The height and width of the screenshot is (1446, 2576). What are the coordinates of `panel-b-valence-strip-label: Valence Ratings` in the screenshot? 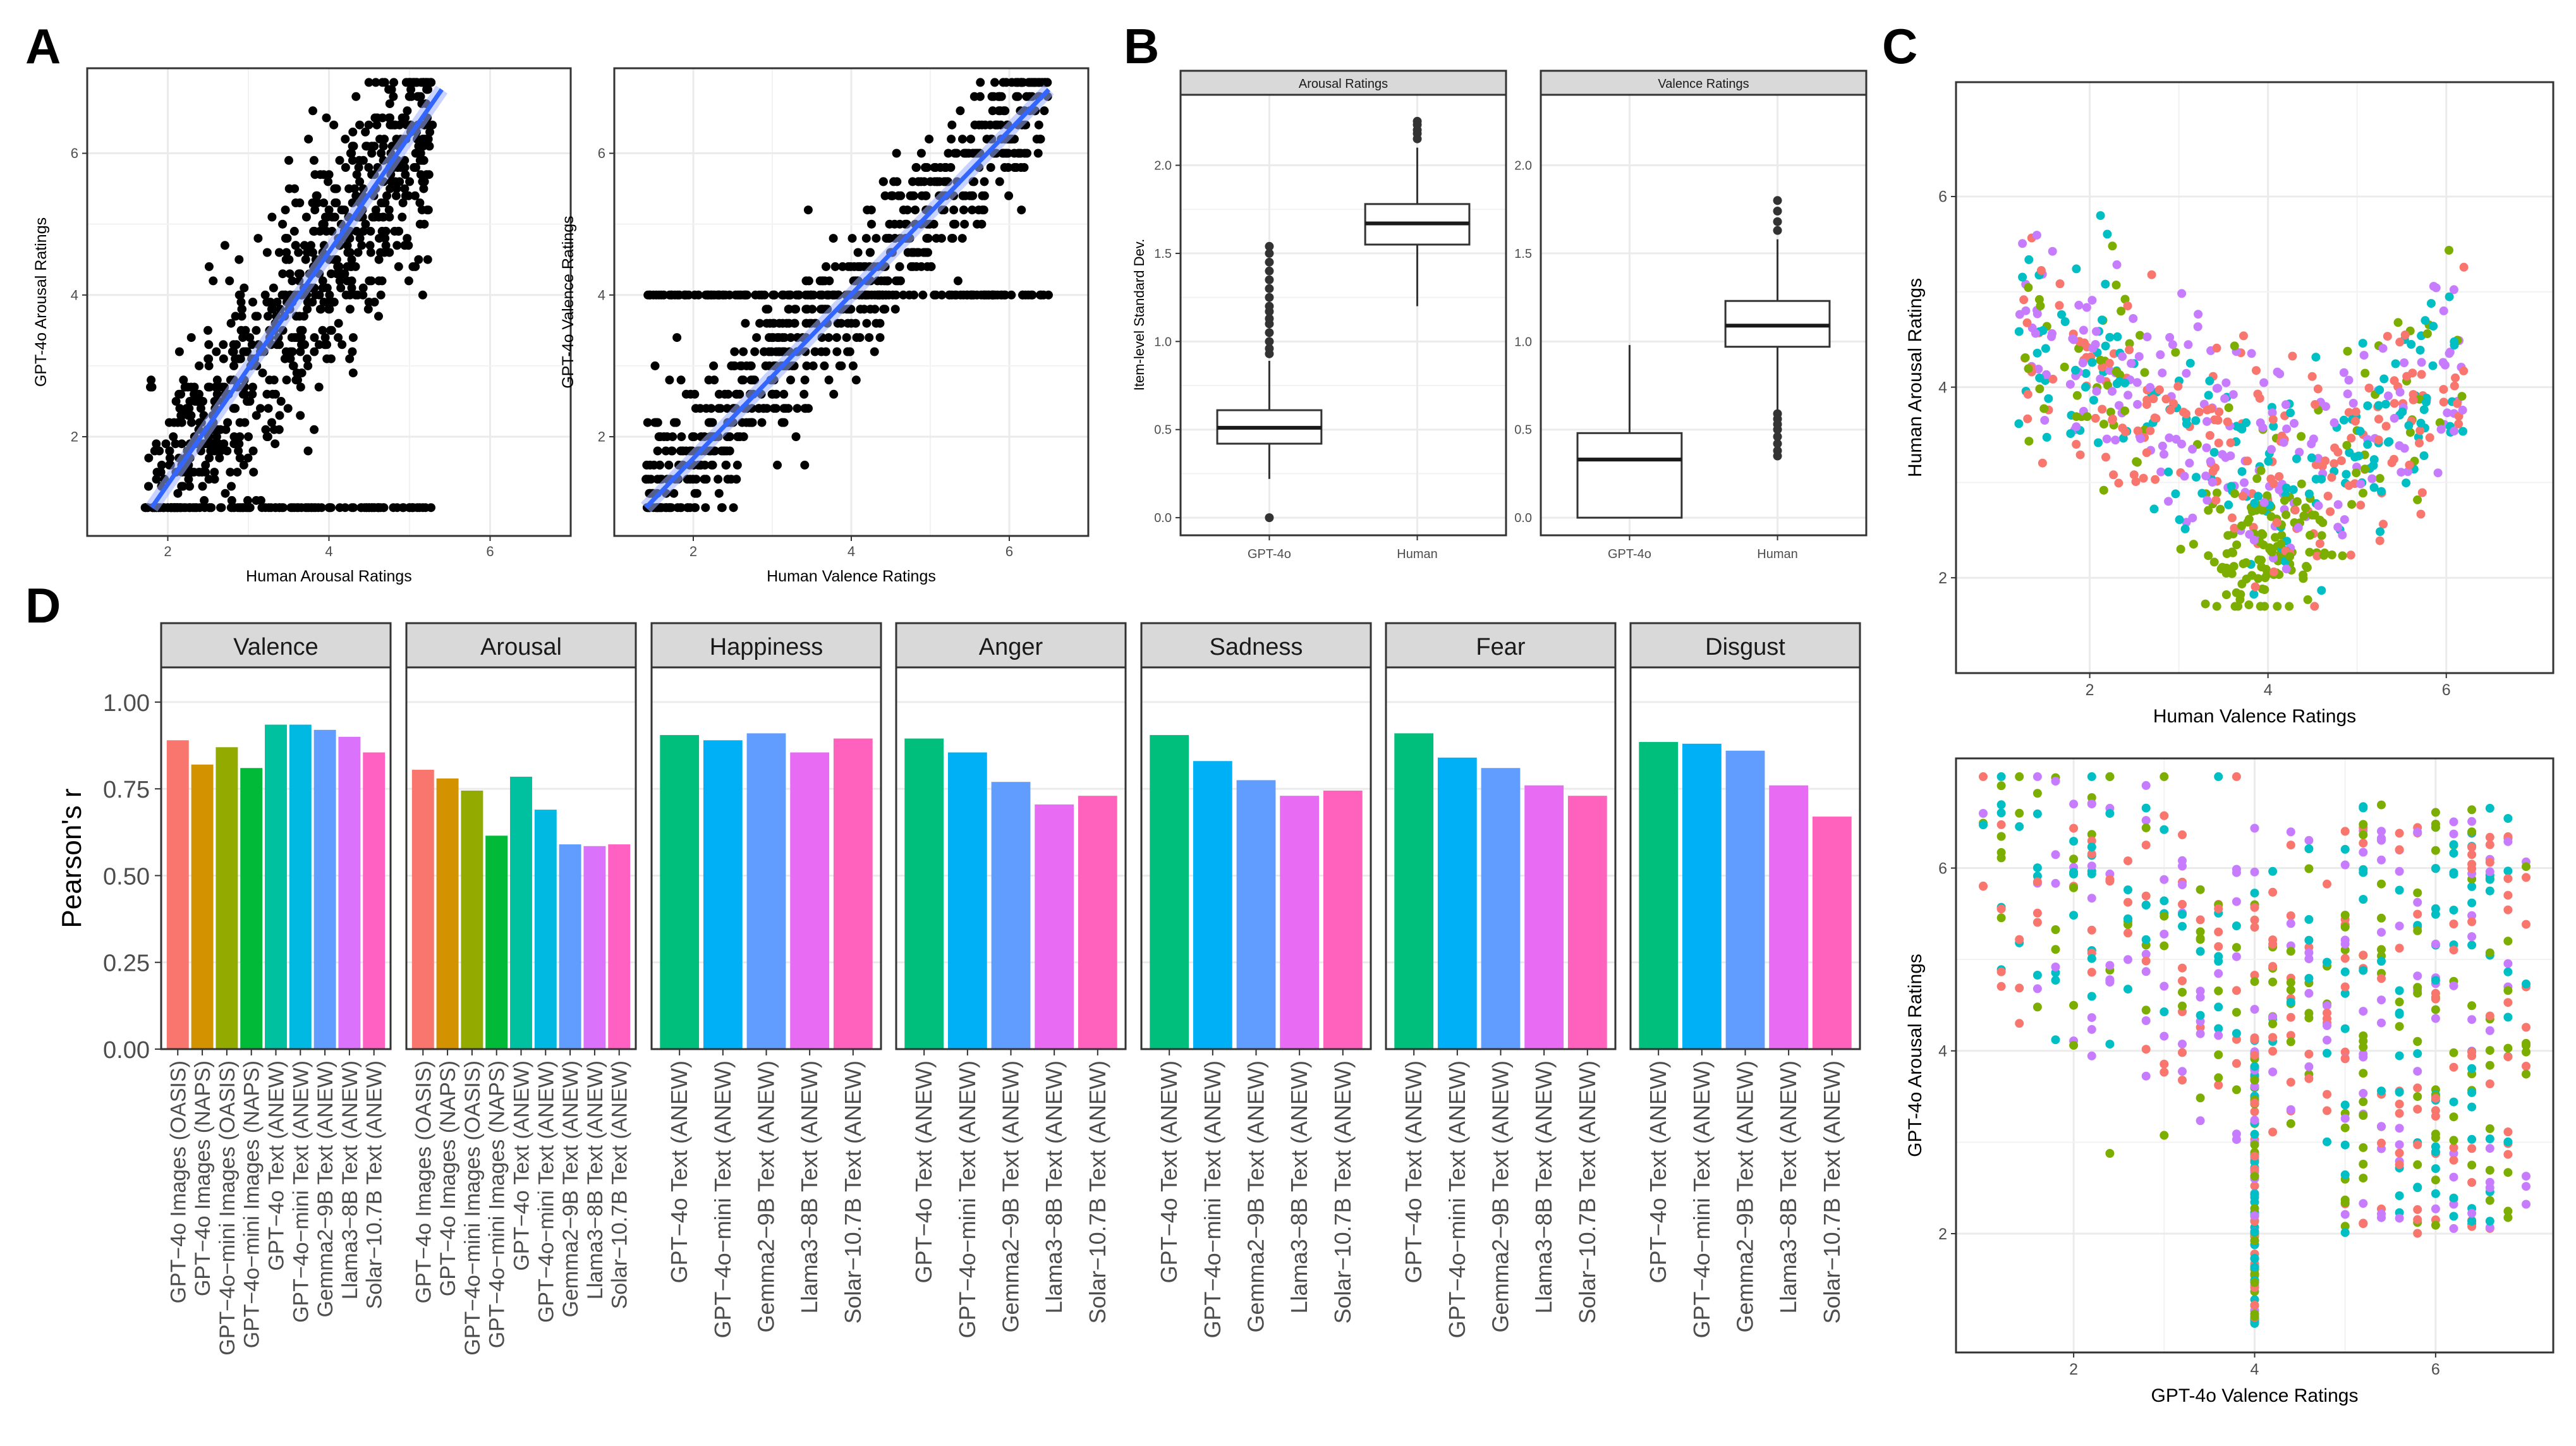 It's located at (1703, 84).